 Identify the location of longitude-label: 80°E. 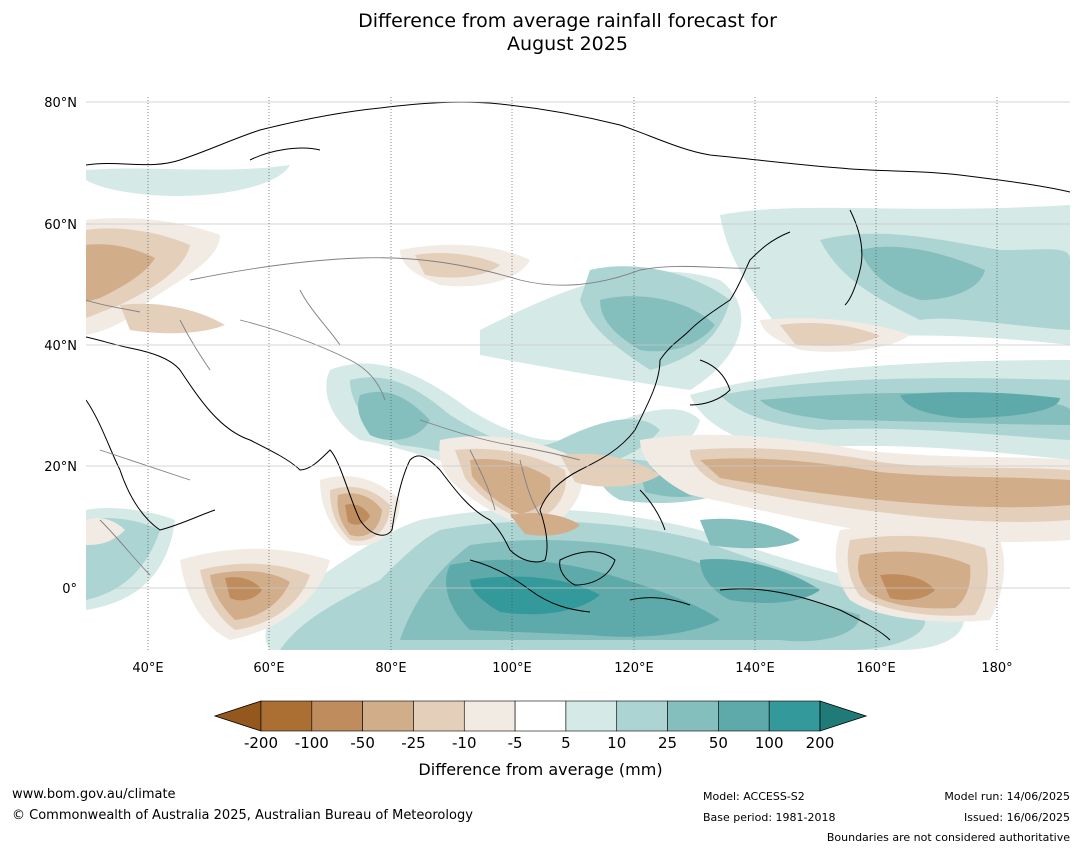
(390, 668).